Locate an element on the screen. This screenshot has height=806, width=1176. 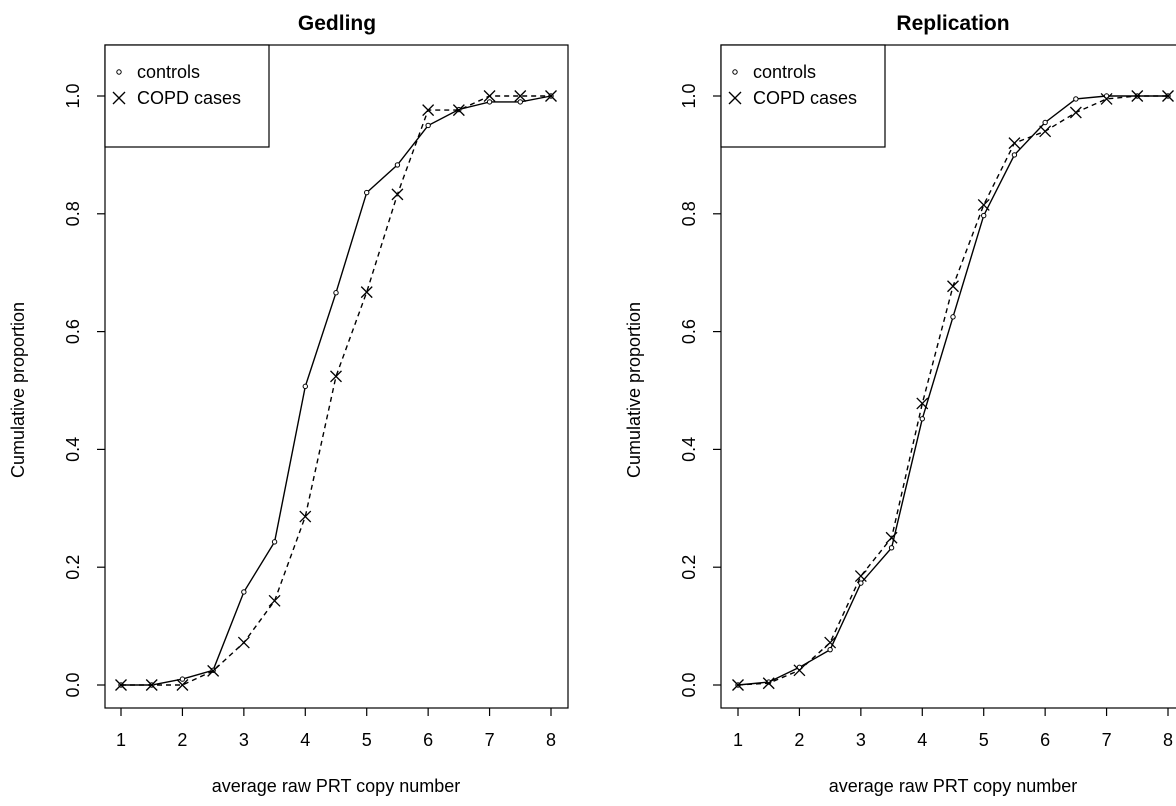
x-tick-label: 3 is located at coordinates (244, 740).